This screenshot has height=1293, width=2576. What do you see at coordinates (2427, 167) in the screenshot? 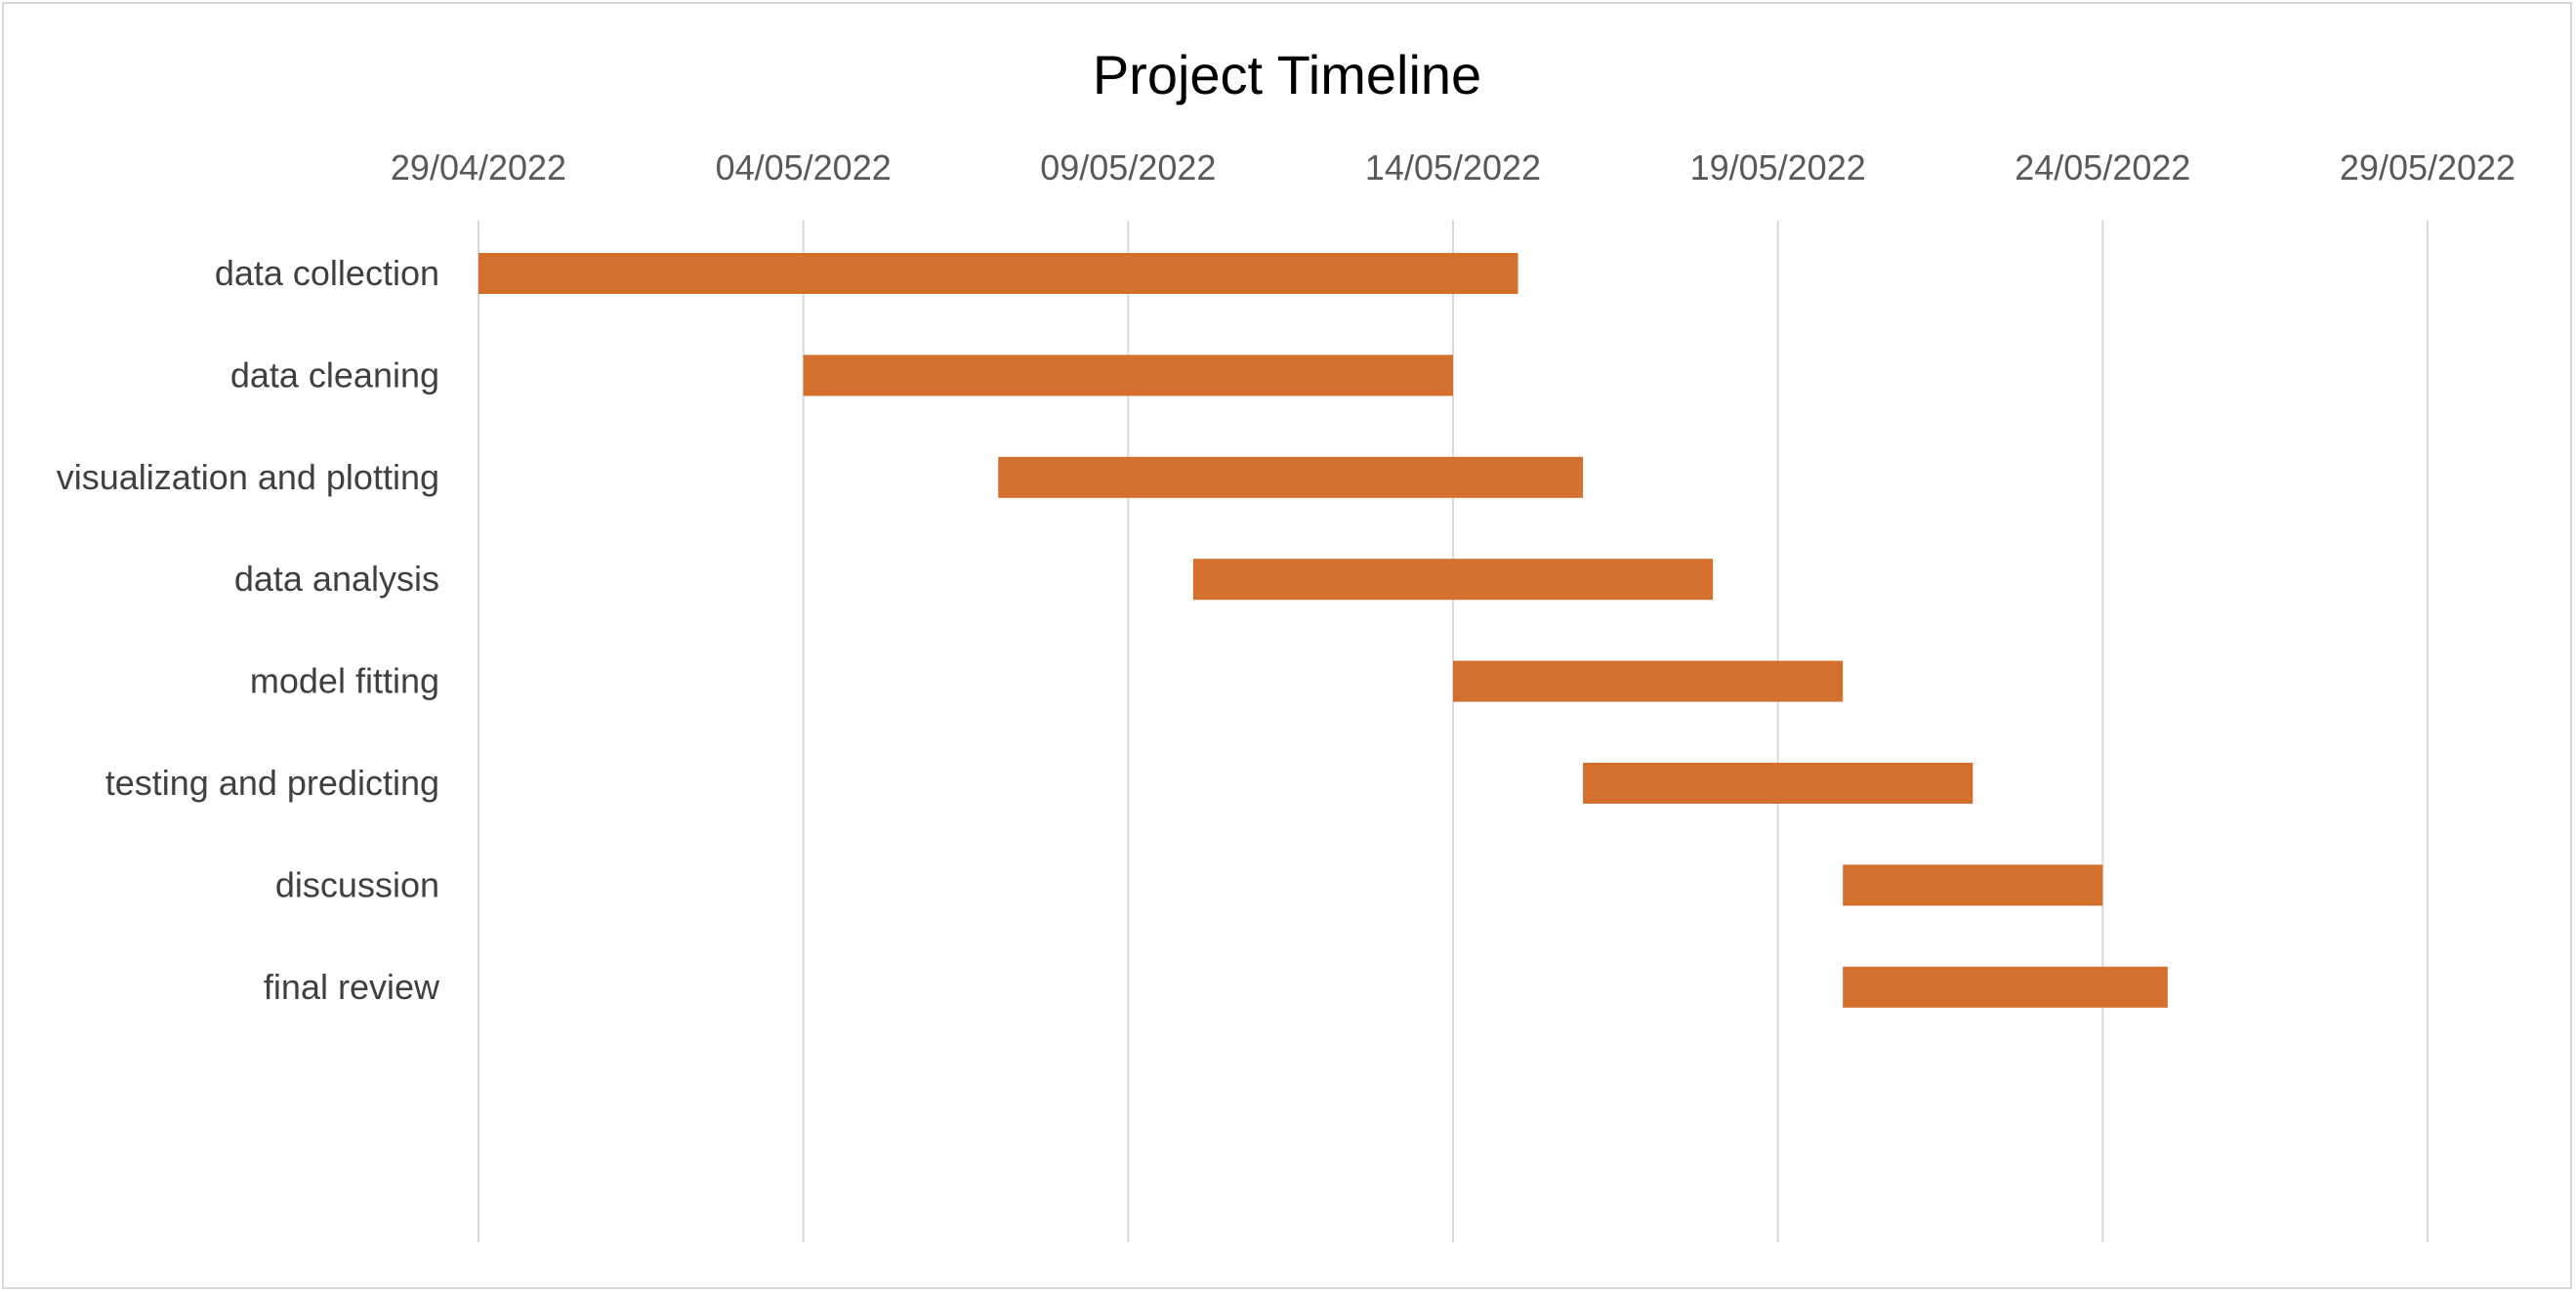
I see `x-tick-label: 29/05/2022` at bounding box center [2427, 167].